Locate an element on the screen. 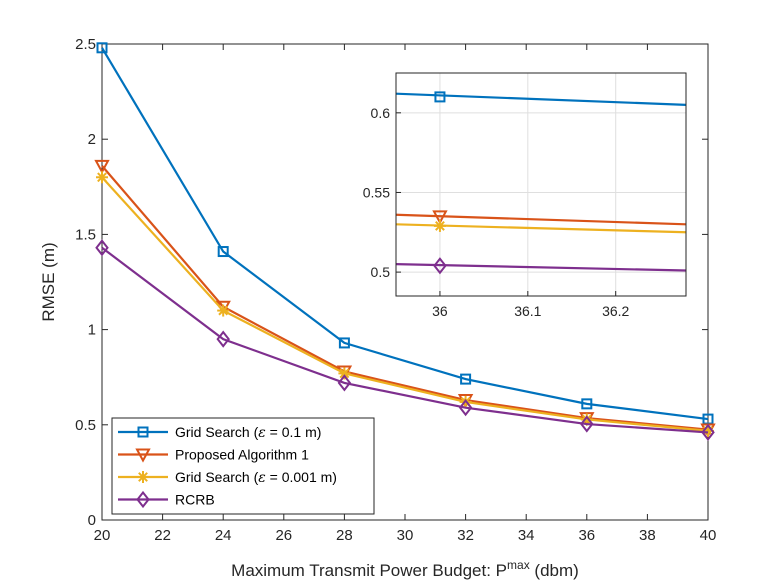 This screenshot has width=781, height=586. legend-label: Grid Search (ε = 0.001 m) is located at coordinates (256, 477).